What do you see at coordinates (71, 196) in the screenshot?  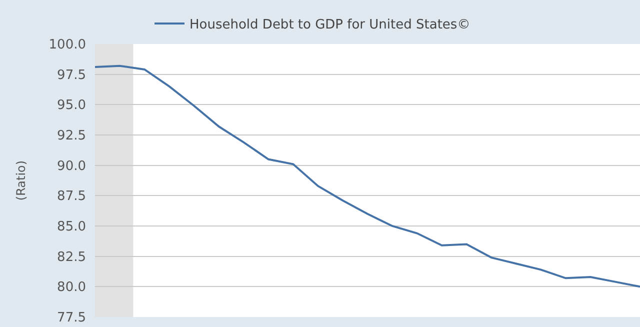 I see `y-tick-label: 87.5` at bounding box center [71, 196].